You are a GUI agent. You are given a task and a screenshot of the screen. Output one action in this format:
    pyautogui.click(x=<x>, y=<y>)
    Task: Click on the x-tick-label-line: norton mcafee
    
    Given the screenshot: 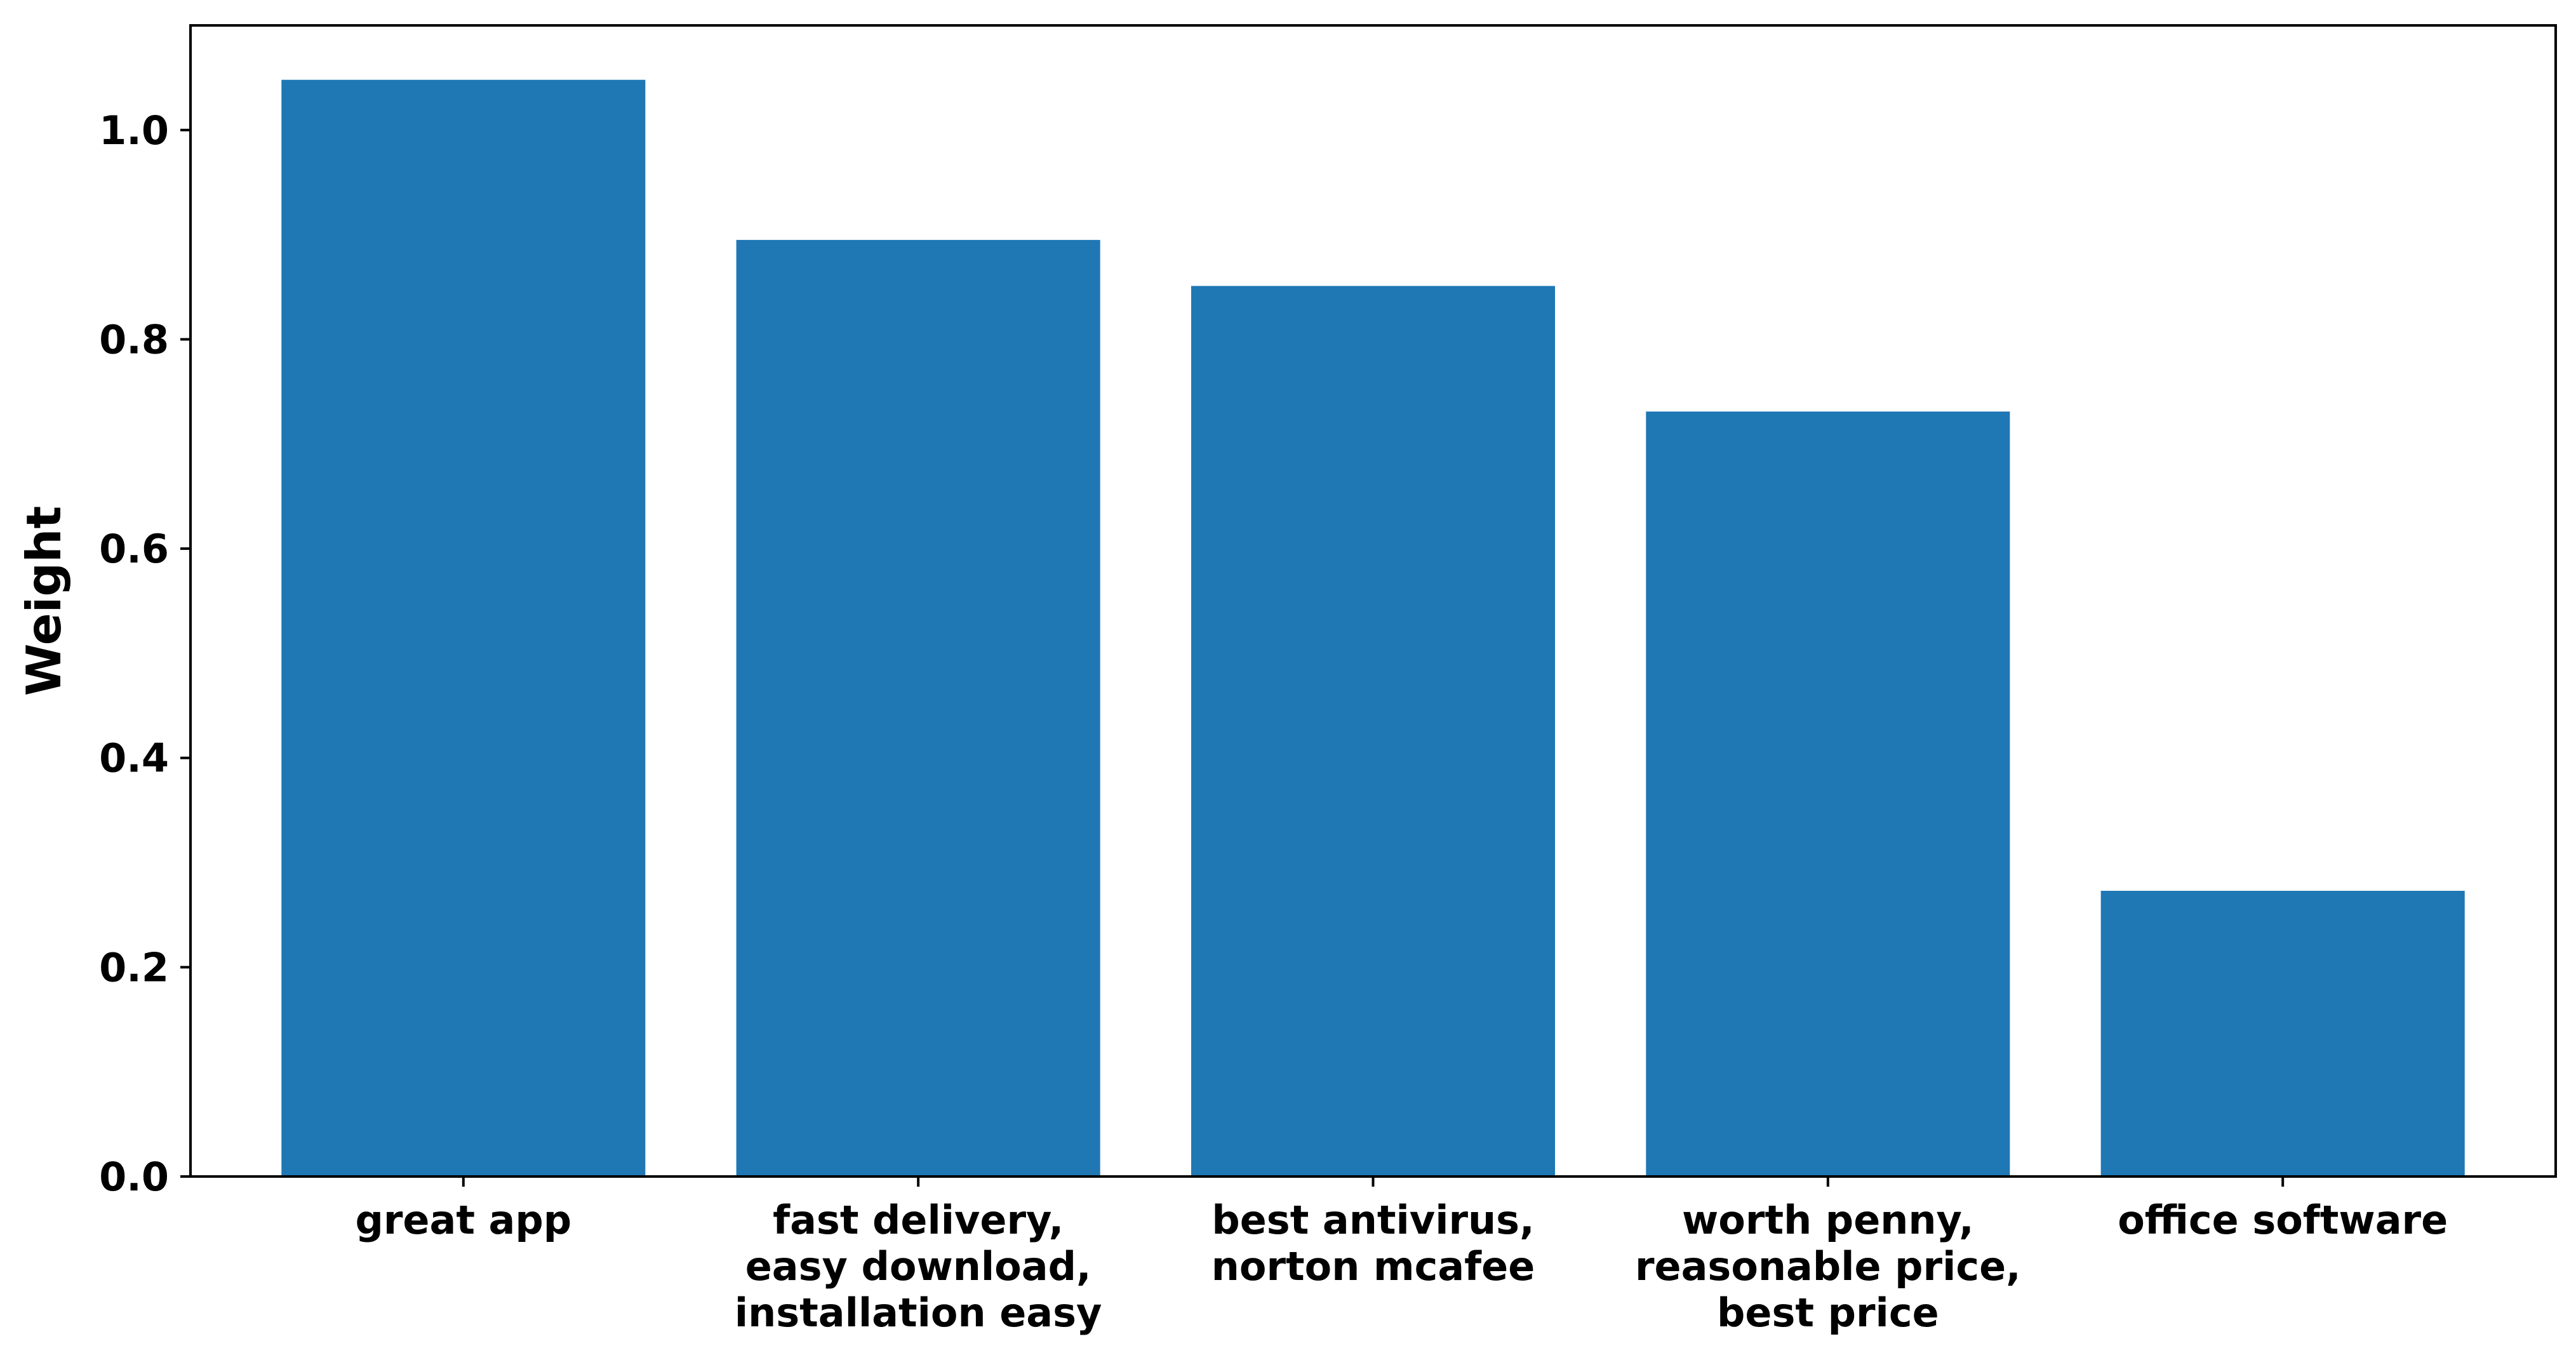 What is the action you would take?
    pyautogui.click(x=1373, y=1266)
    